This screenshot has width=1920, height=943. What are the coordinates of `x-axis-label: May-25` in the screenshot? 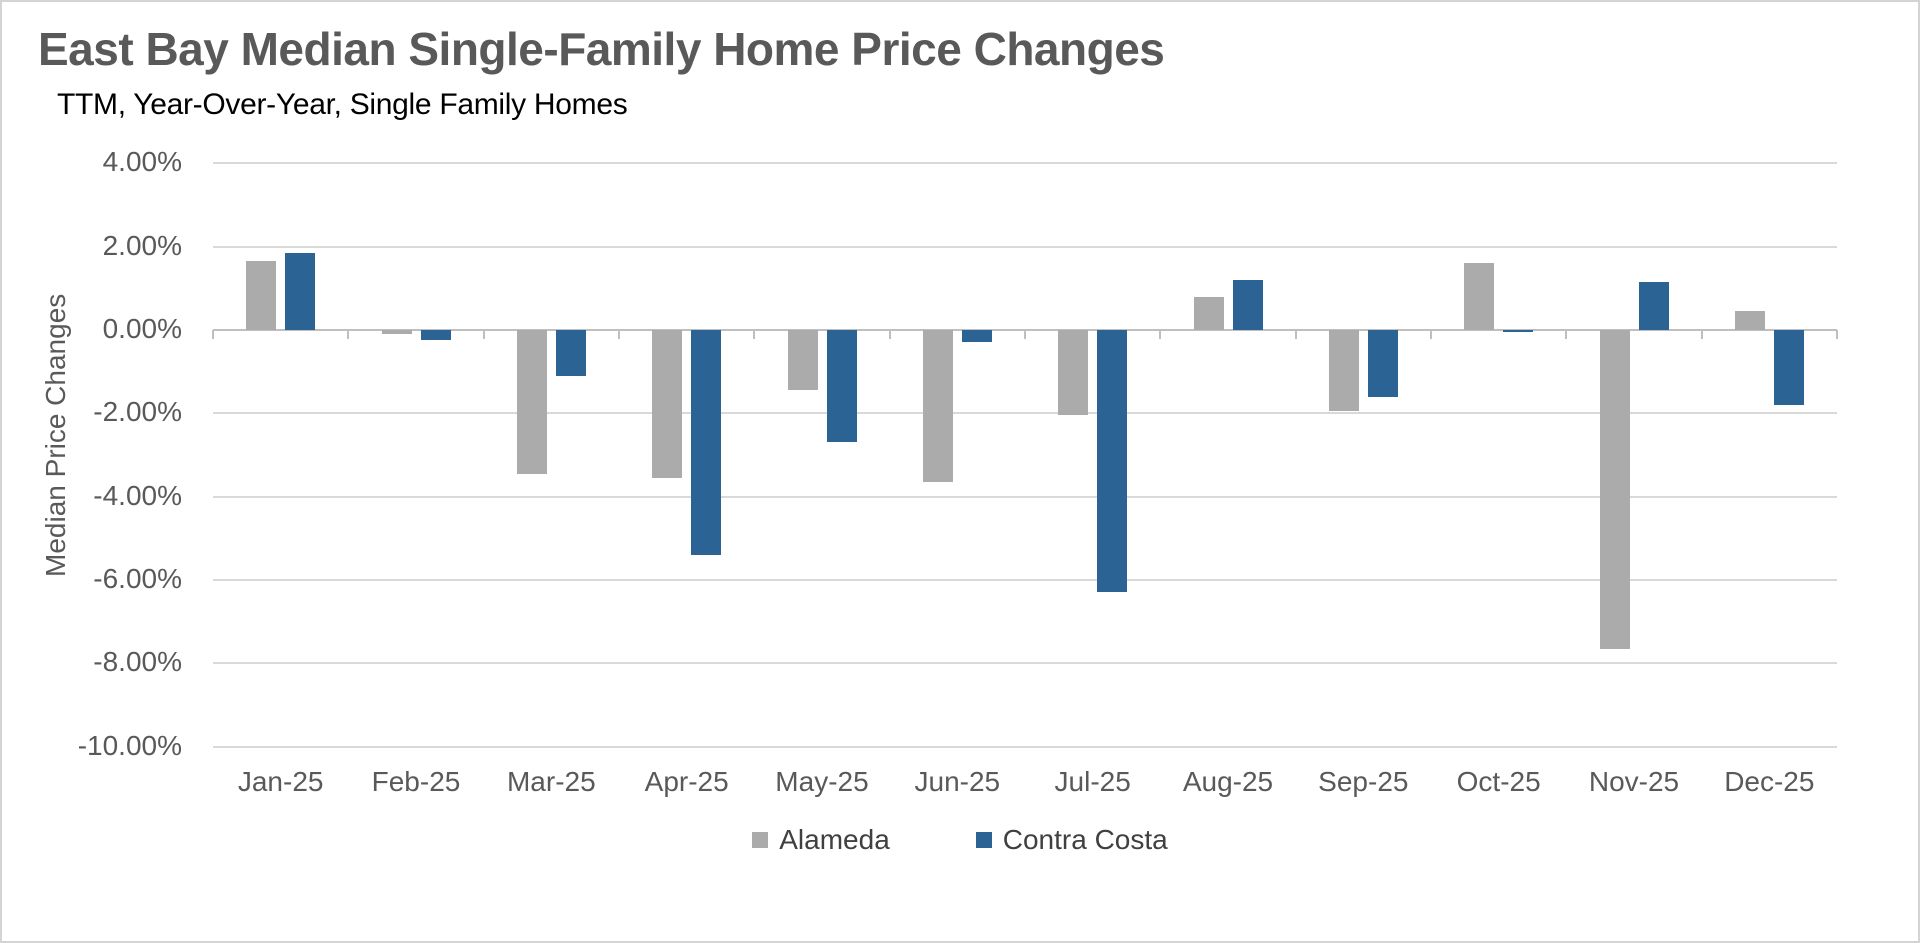 It's located at (822, 781).